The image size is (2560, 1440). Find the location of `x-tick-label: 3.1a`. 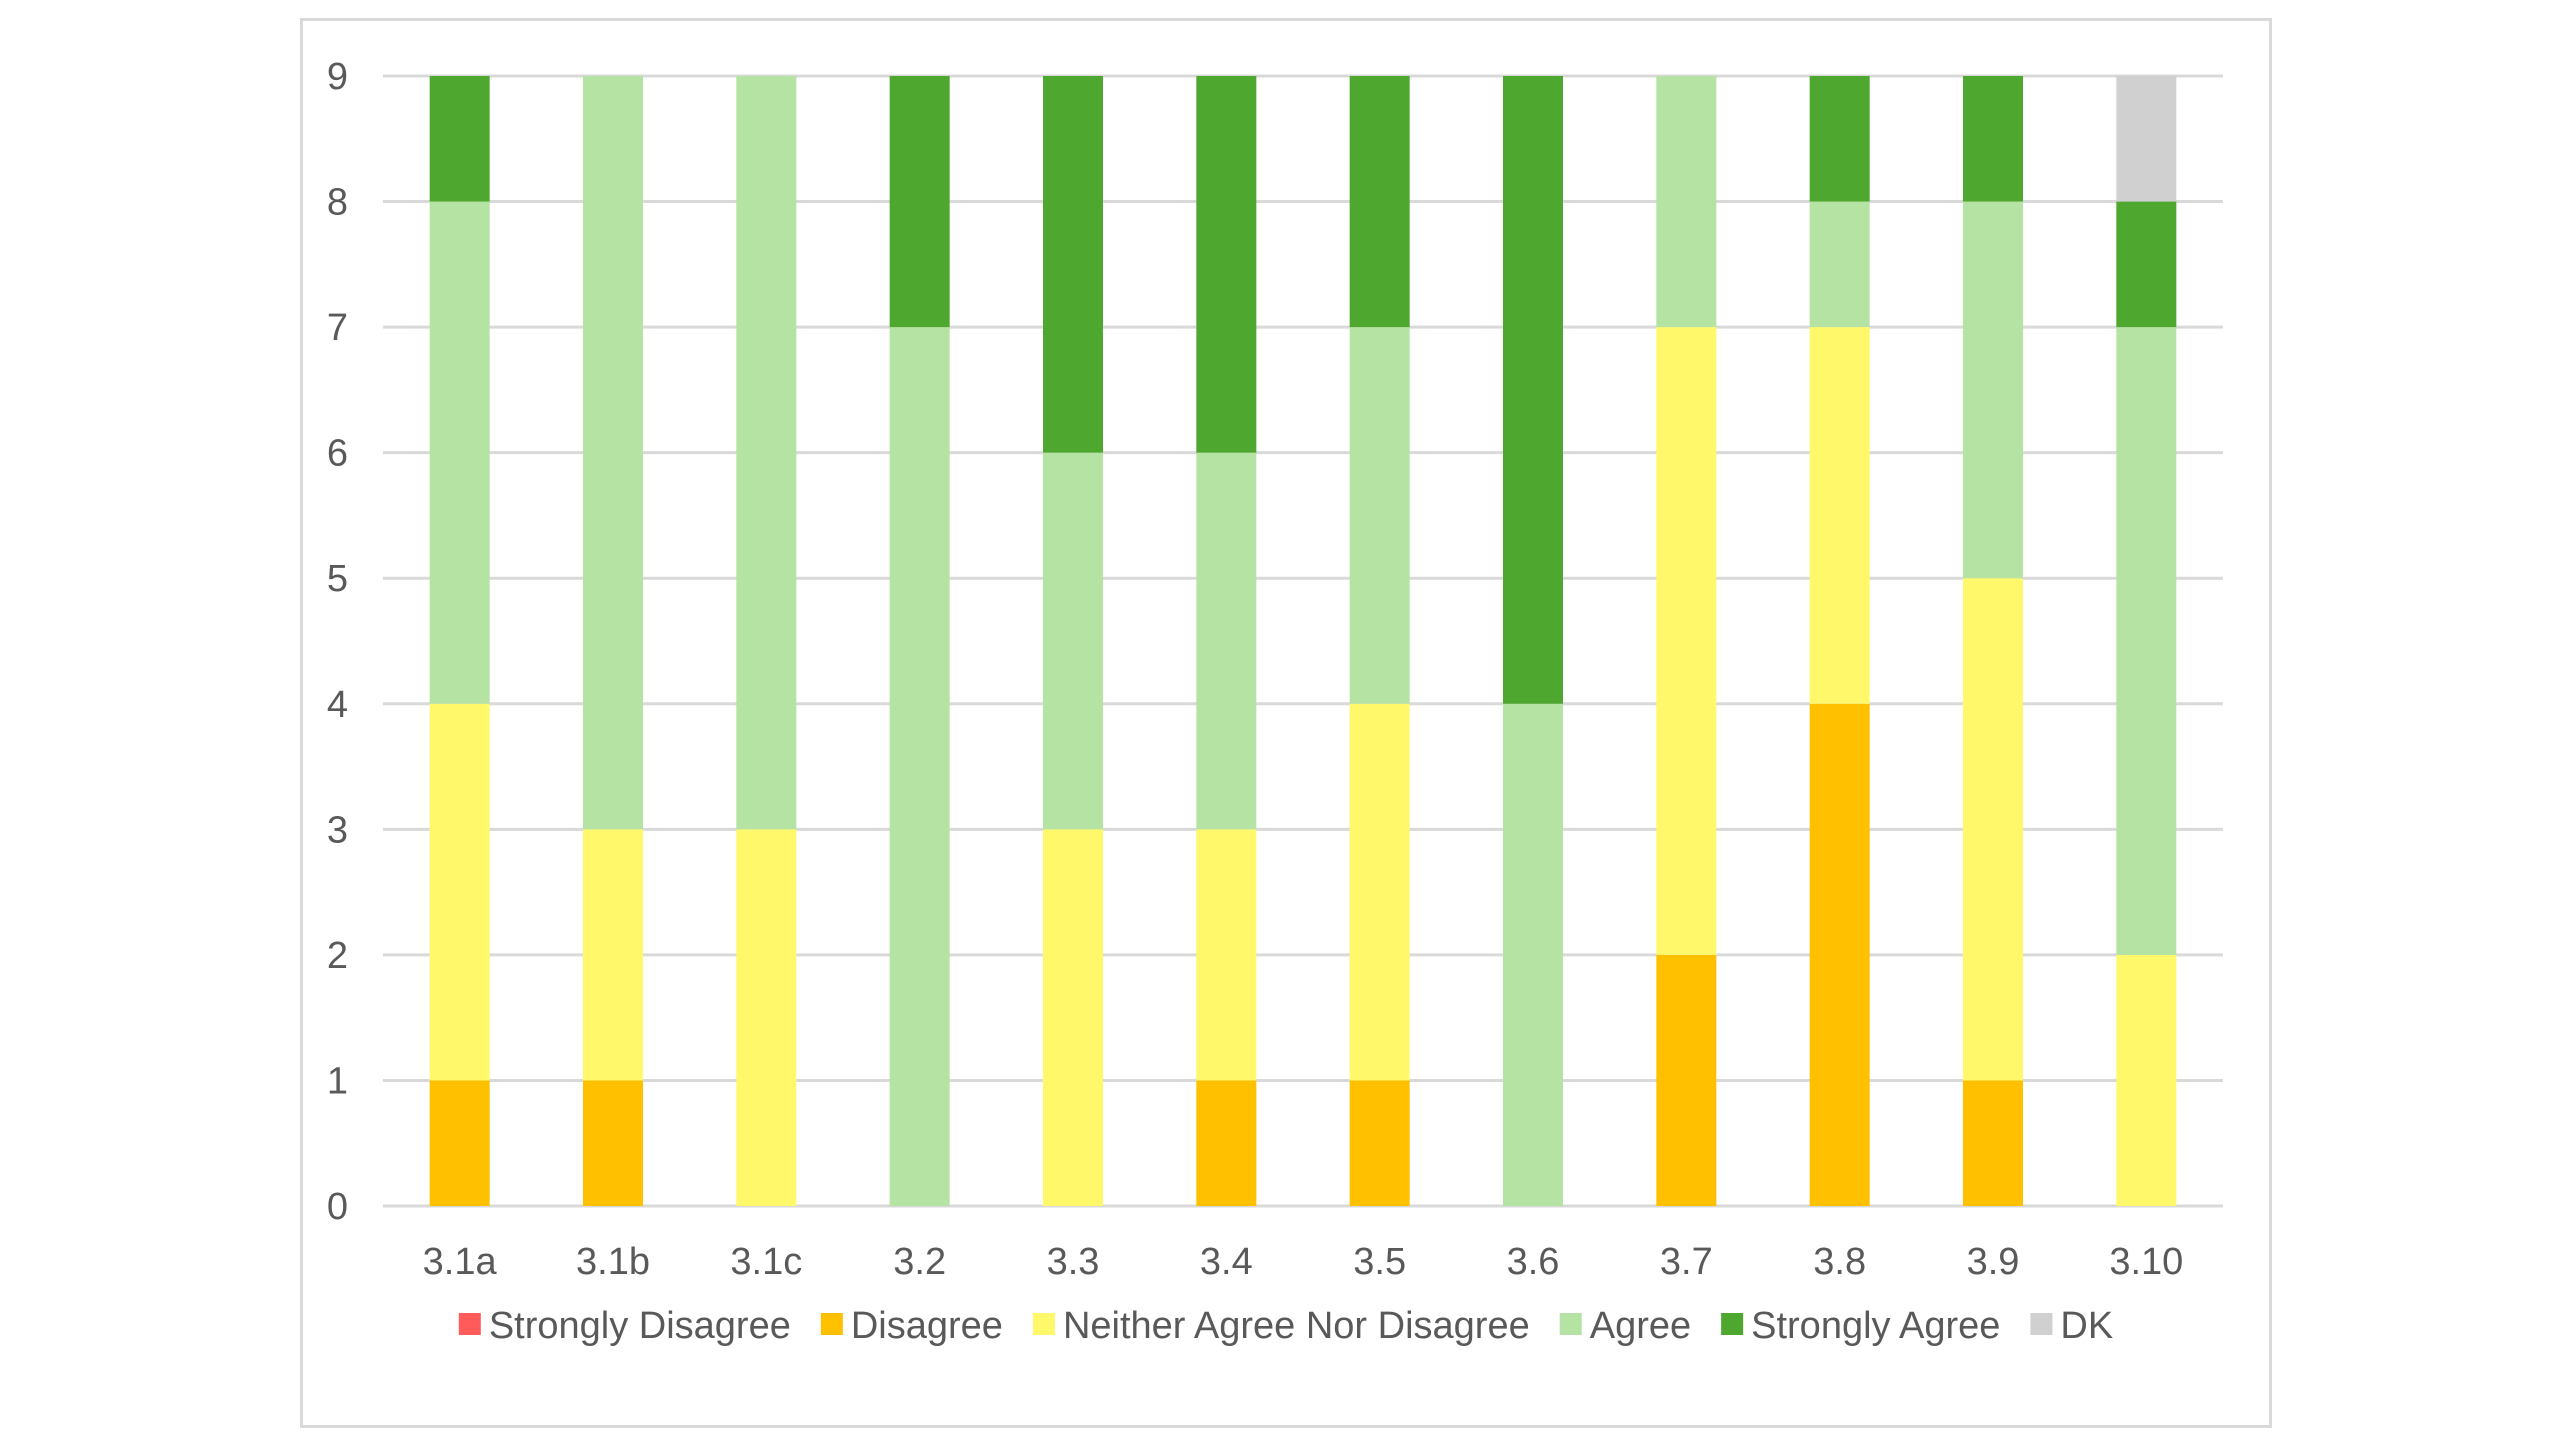

x-tick-label: 3.1a is located at coordinates (460, 1262).